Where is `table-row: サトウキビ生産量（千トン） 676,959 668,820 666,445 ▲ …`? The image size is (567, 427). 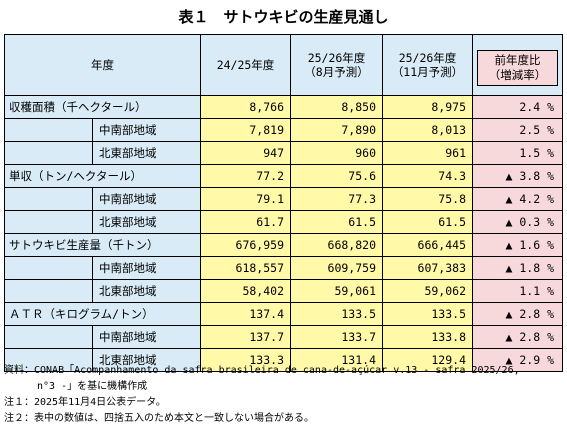 table-row: サトウキビ生産量（千トン） 676,959 668,820 666,445 ▲ … is located at coordinates (283, 245).